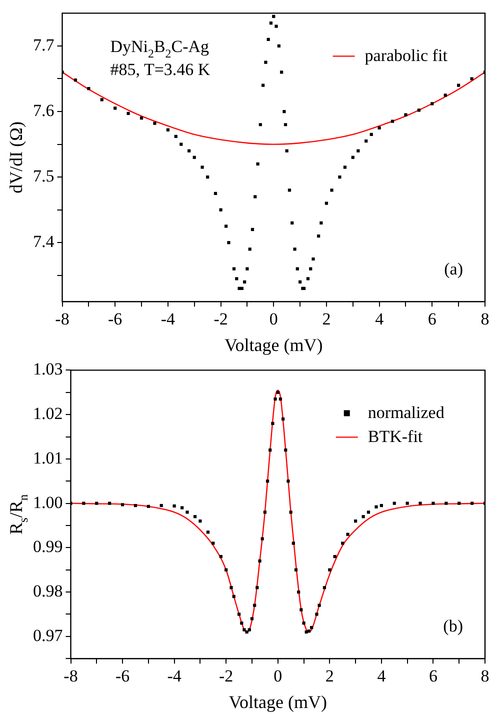  What do you see at coordinates (48, 458) in the screenshot?
I see `y-tick-label: 1.01` at bounding box center [48, 458].